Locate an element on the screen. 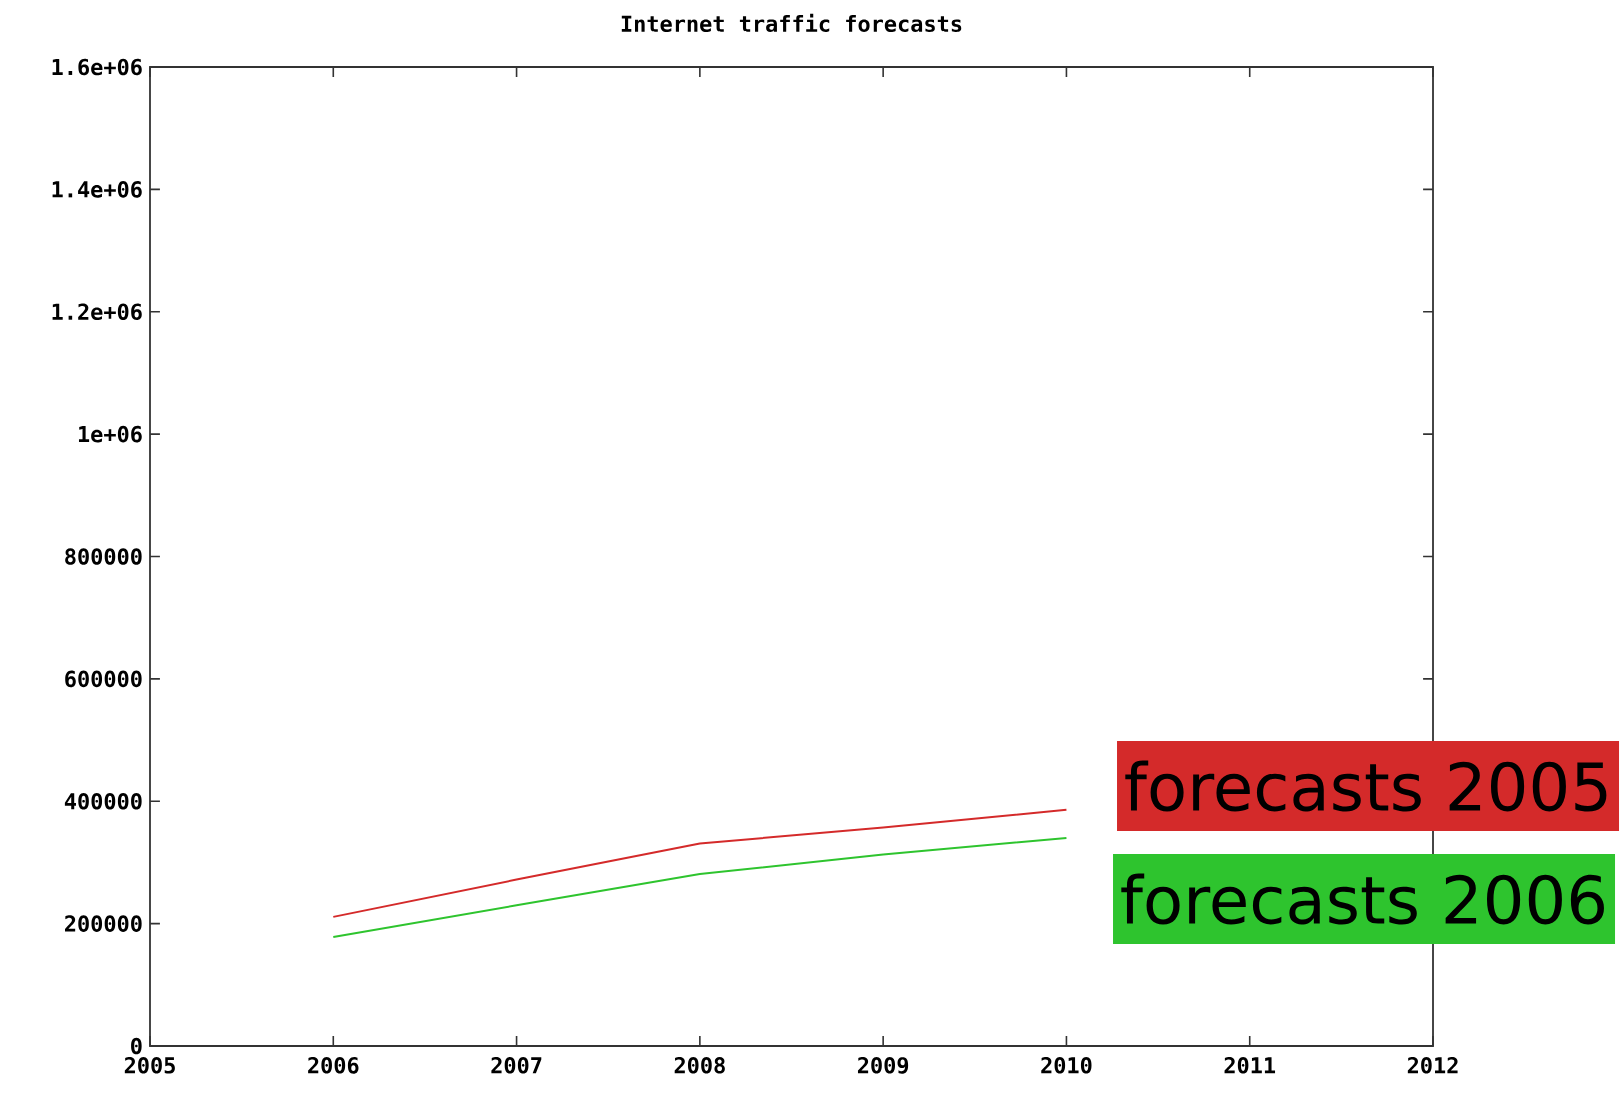  x-tick-label: 2012 is located at coordinates (1432, 1065).